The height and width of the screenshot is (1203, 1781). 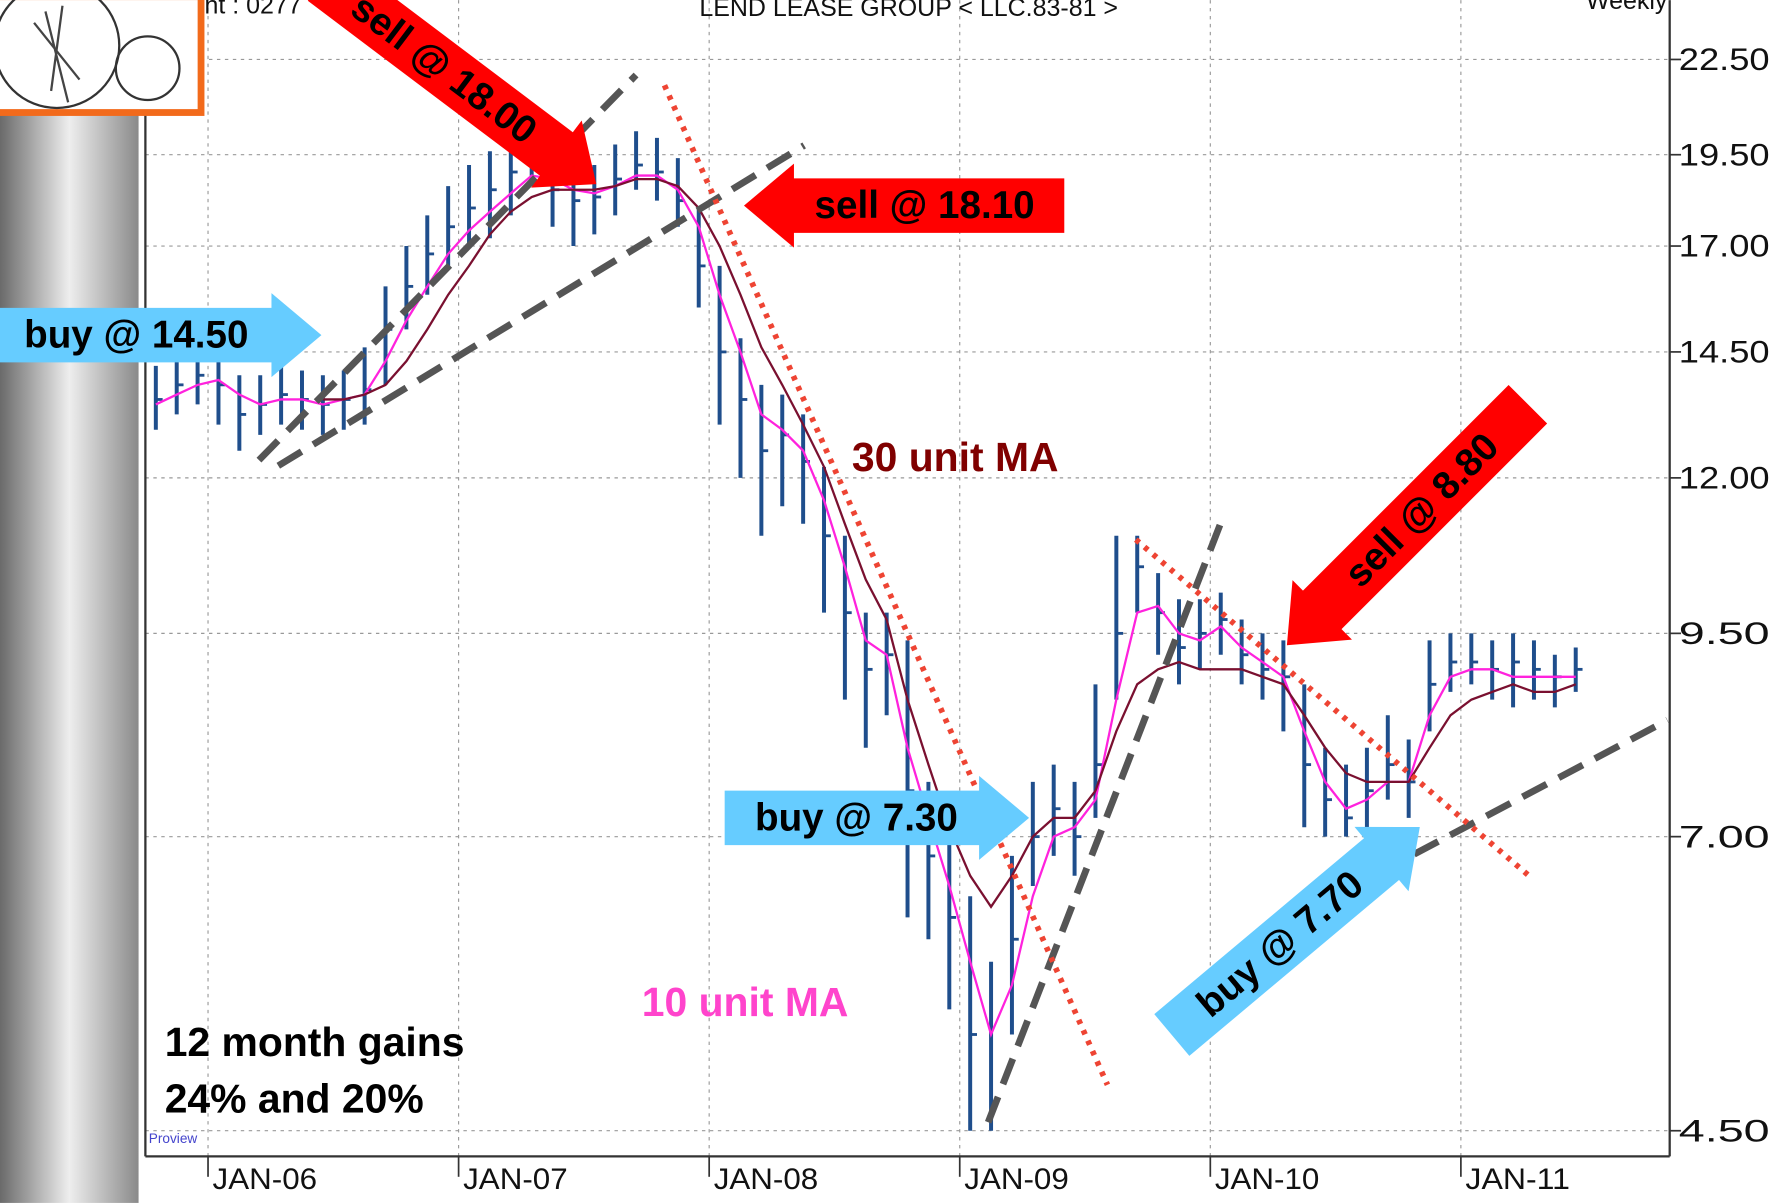 I want to click on note: 24% and 20%, so click(x=294, y=1099).